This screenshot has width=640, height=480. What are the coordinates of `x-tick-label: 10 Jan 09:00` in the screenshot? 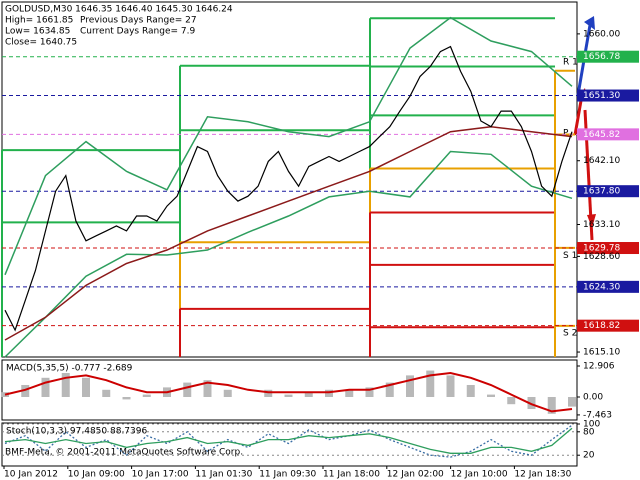 It's located at (96, 475).